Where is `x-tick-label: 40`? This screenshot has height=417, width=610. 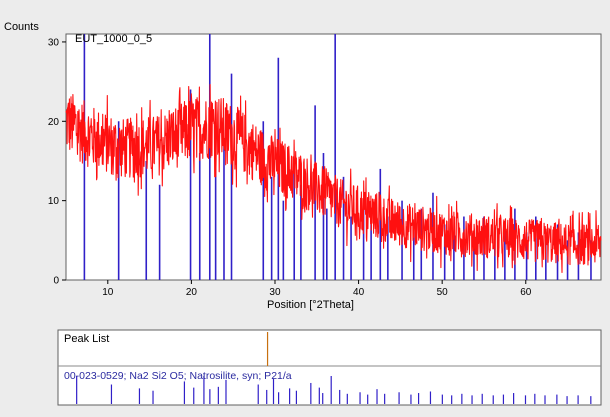
x-tick-label: 40 is located at coordinates (359, 292).